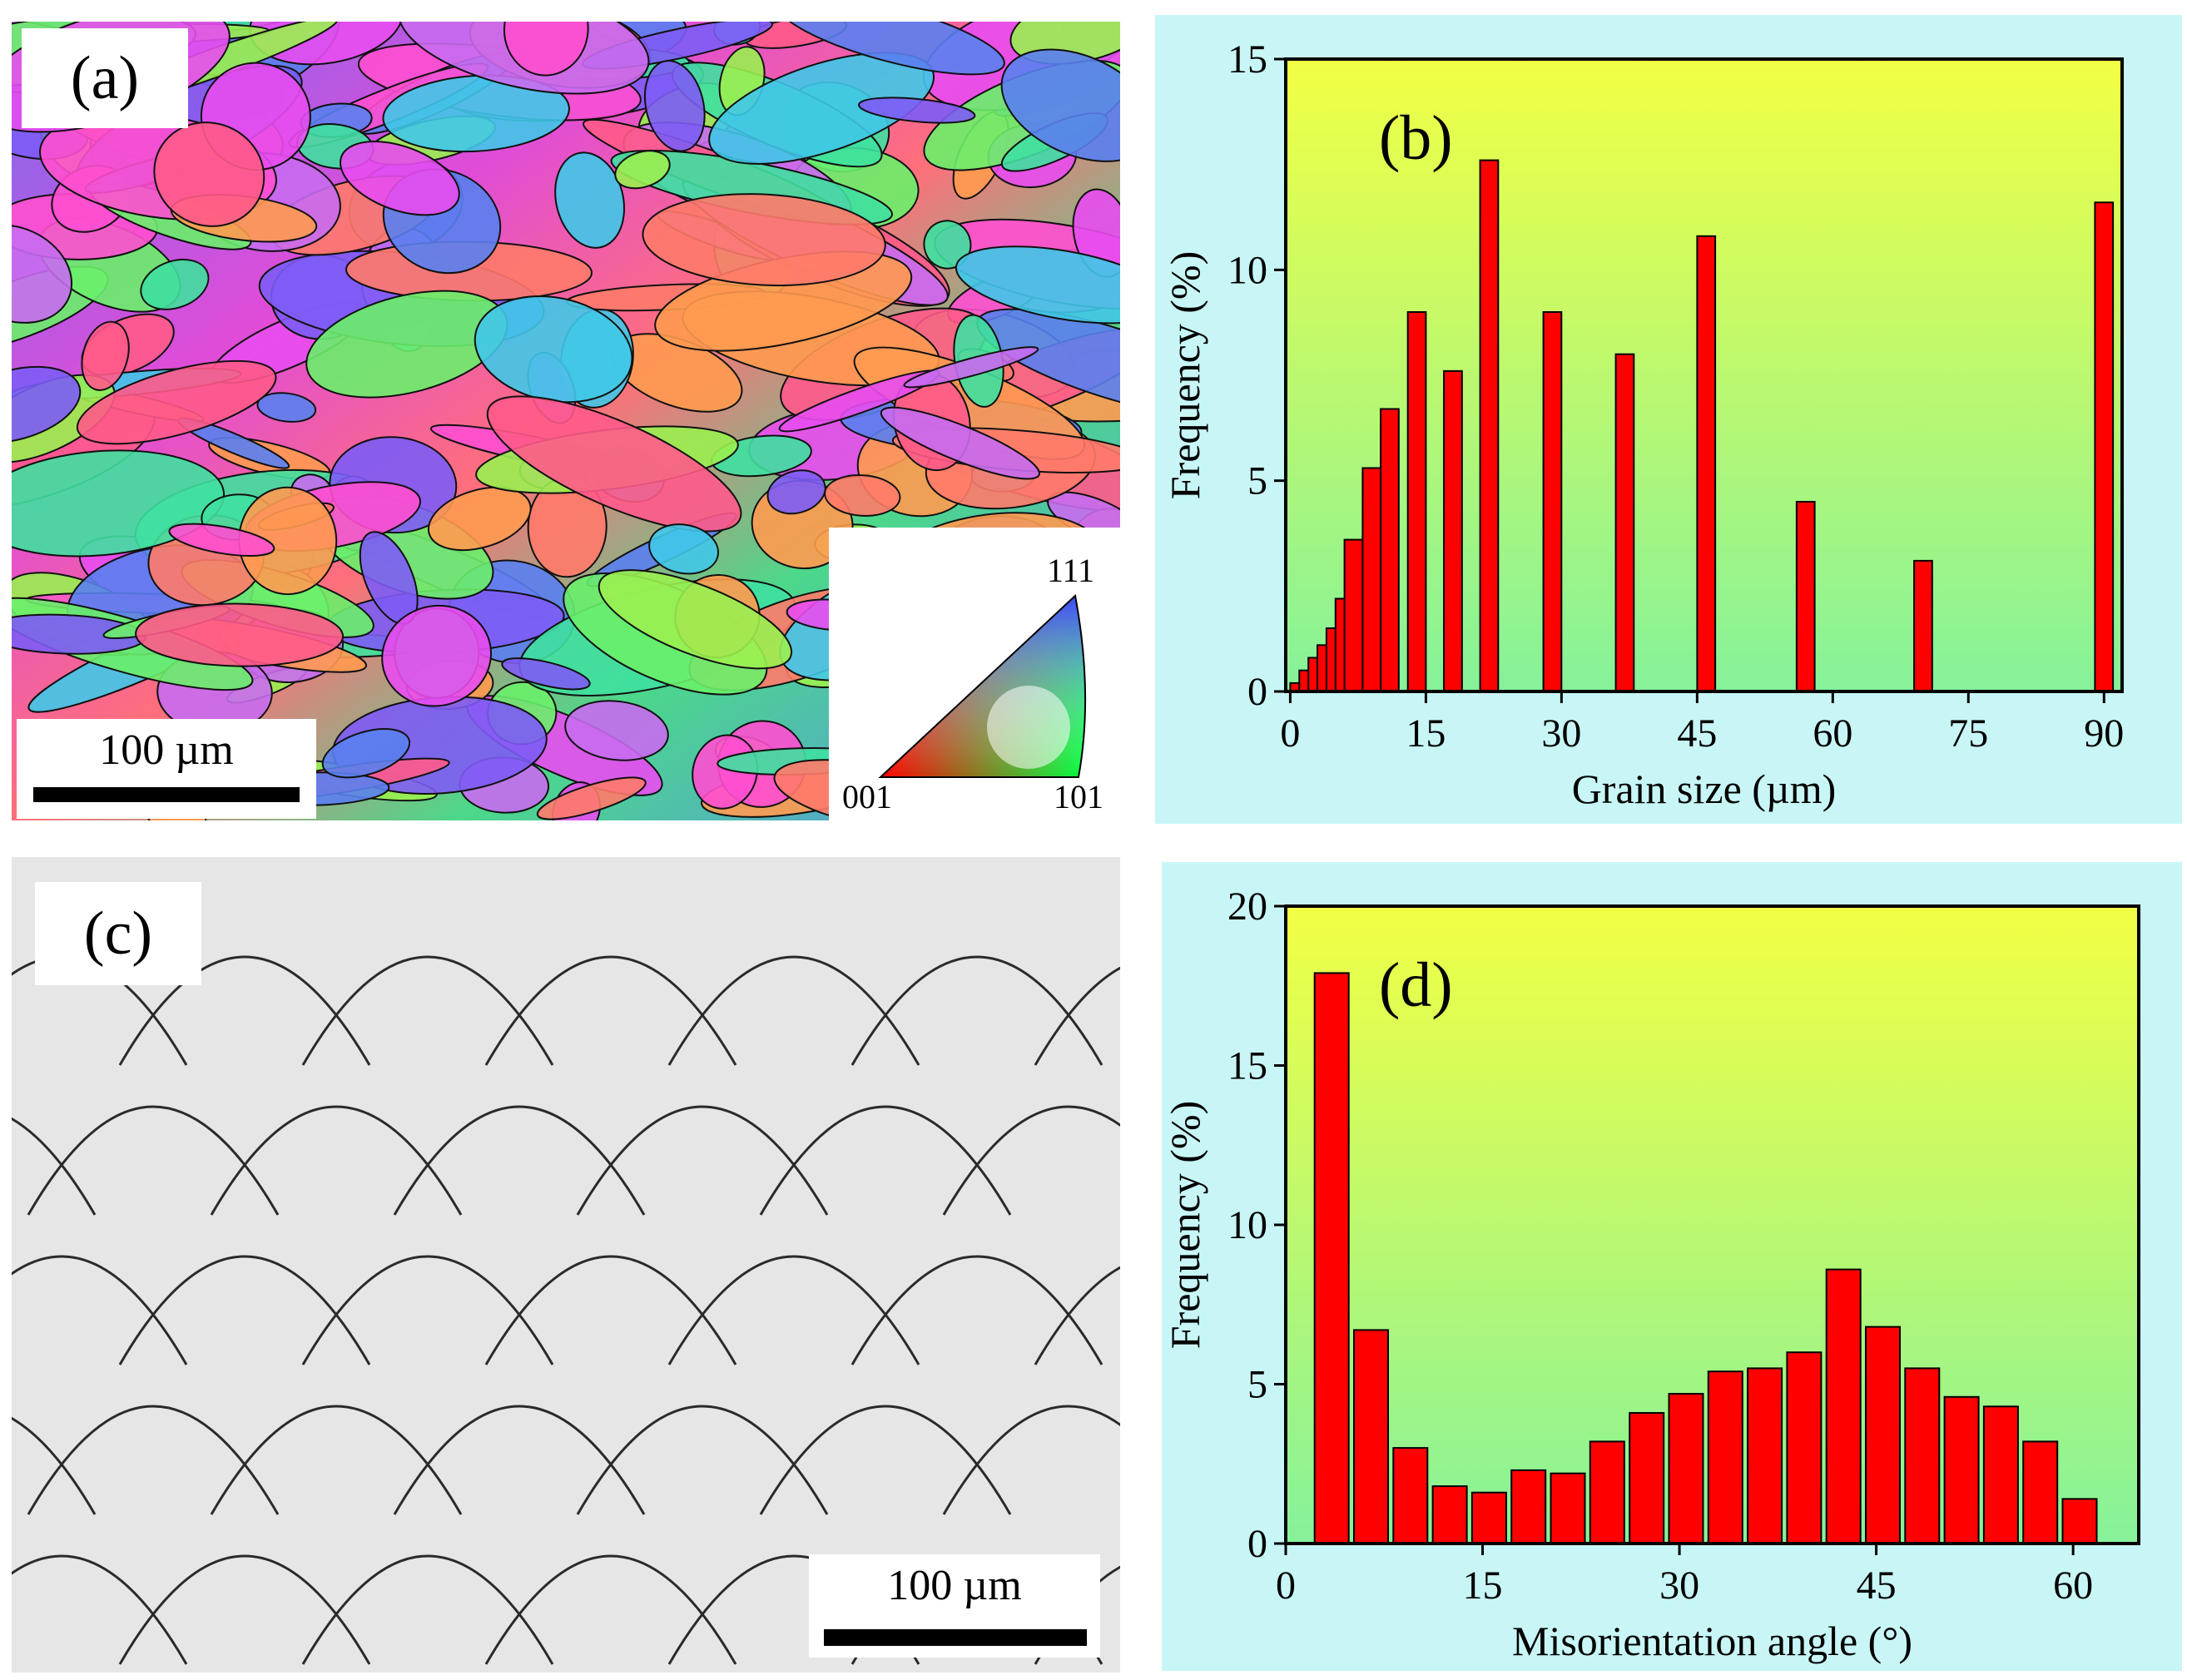 This screenshot has width=2187, height=1680. What do you see at coordinates (1705, 789) in the screenshot?
I see `x-axis-label: Grain size (µm)` at bounding box center [1705, 789].